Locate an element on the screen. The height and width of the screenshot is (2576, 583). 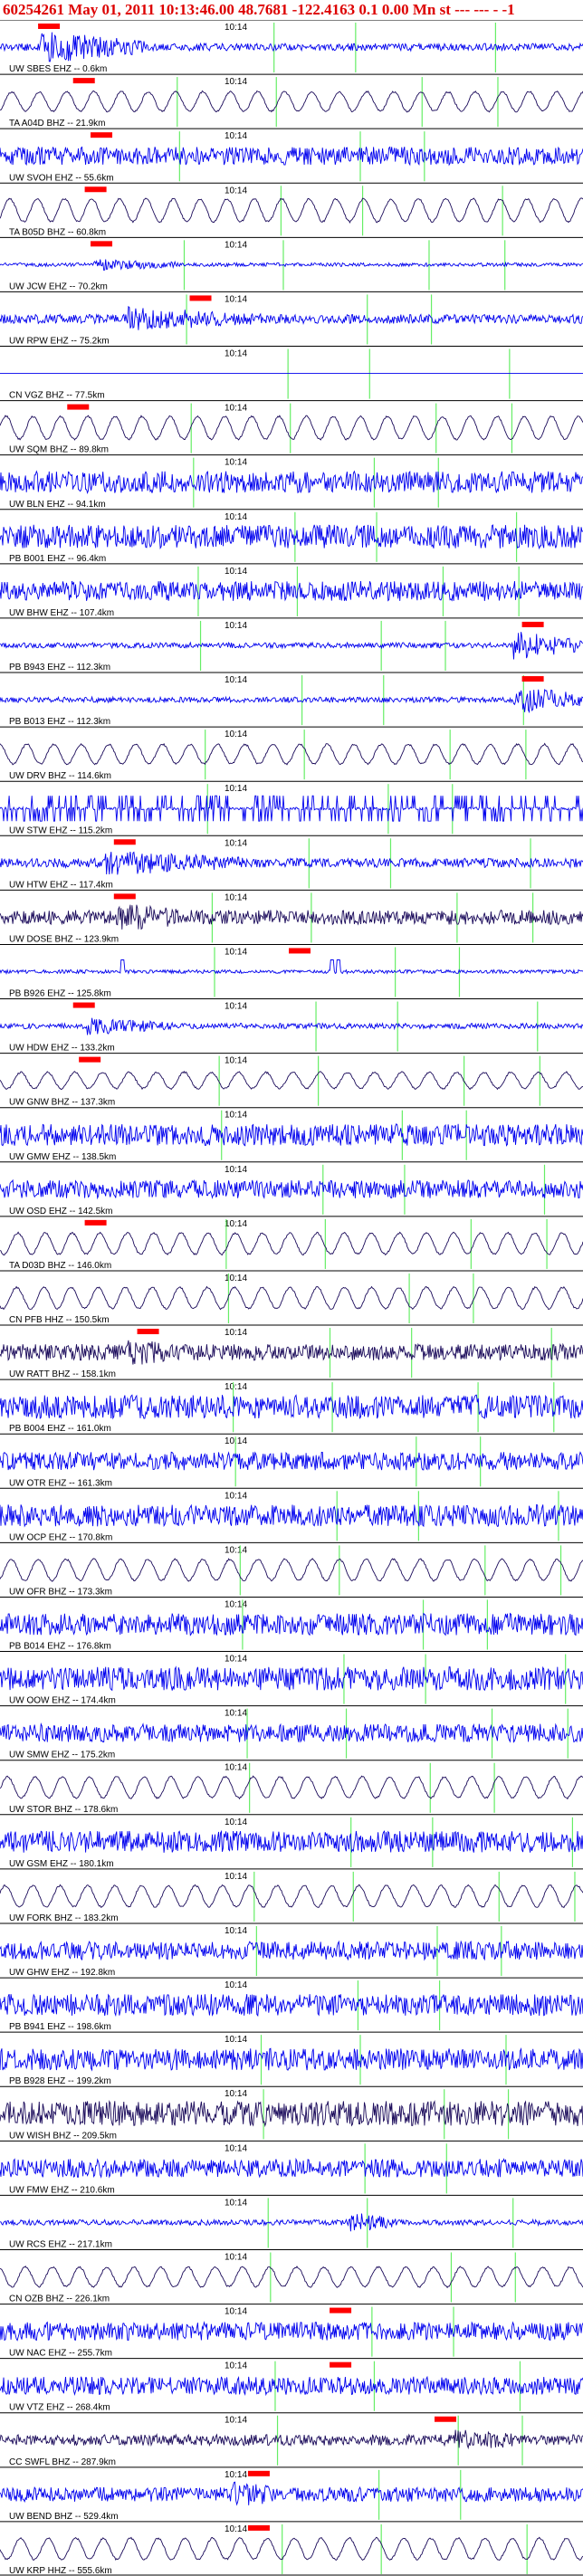
station-label: UW GHW EHZ -- 192.8km is located at coordinates (62, 1973).